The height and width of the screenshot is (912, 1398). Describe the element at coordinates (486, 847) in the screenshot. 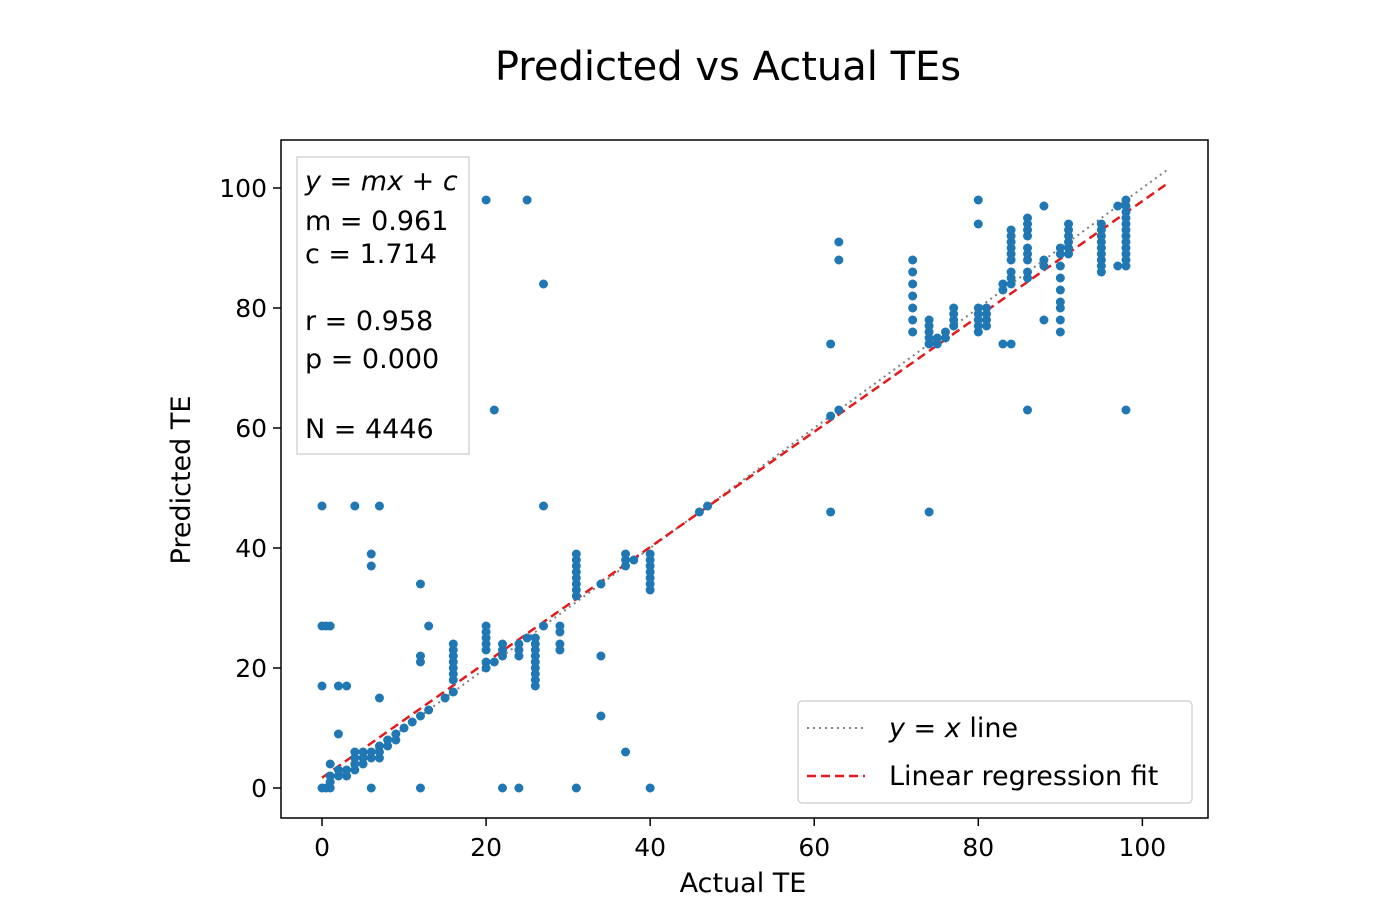

I see `x-tick-label: 20` at that location.